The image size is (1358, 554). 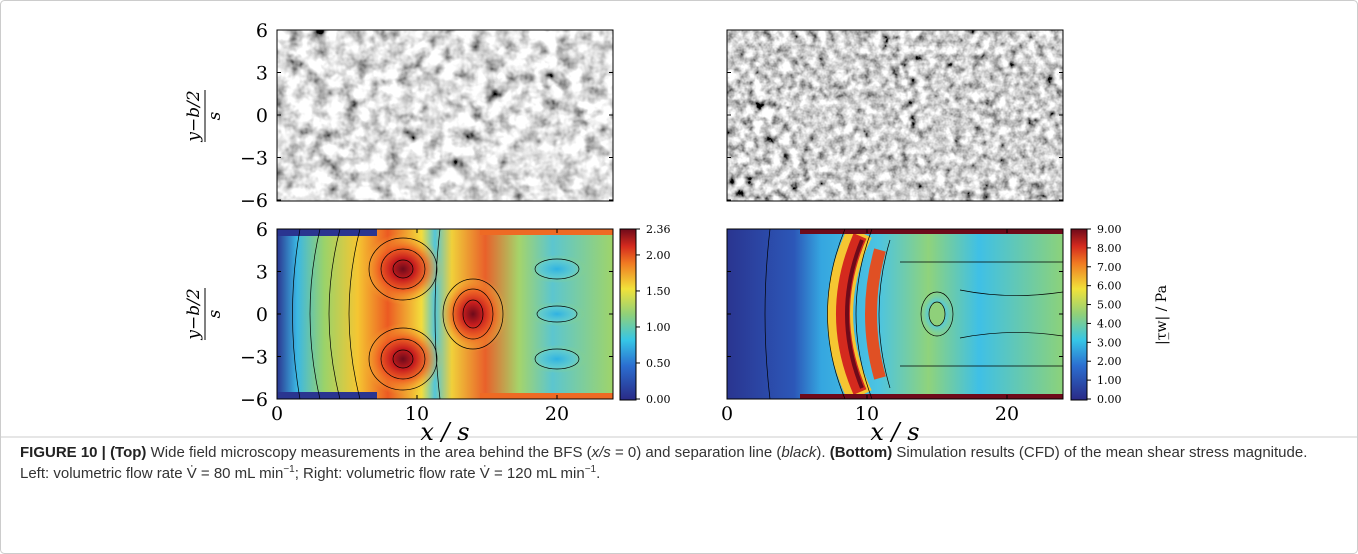 I want to click on colorbar-tick-label: 8.00, so click(x=1109, y=248).